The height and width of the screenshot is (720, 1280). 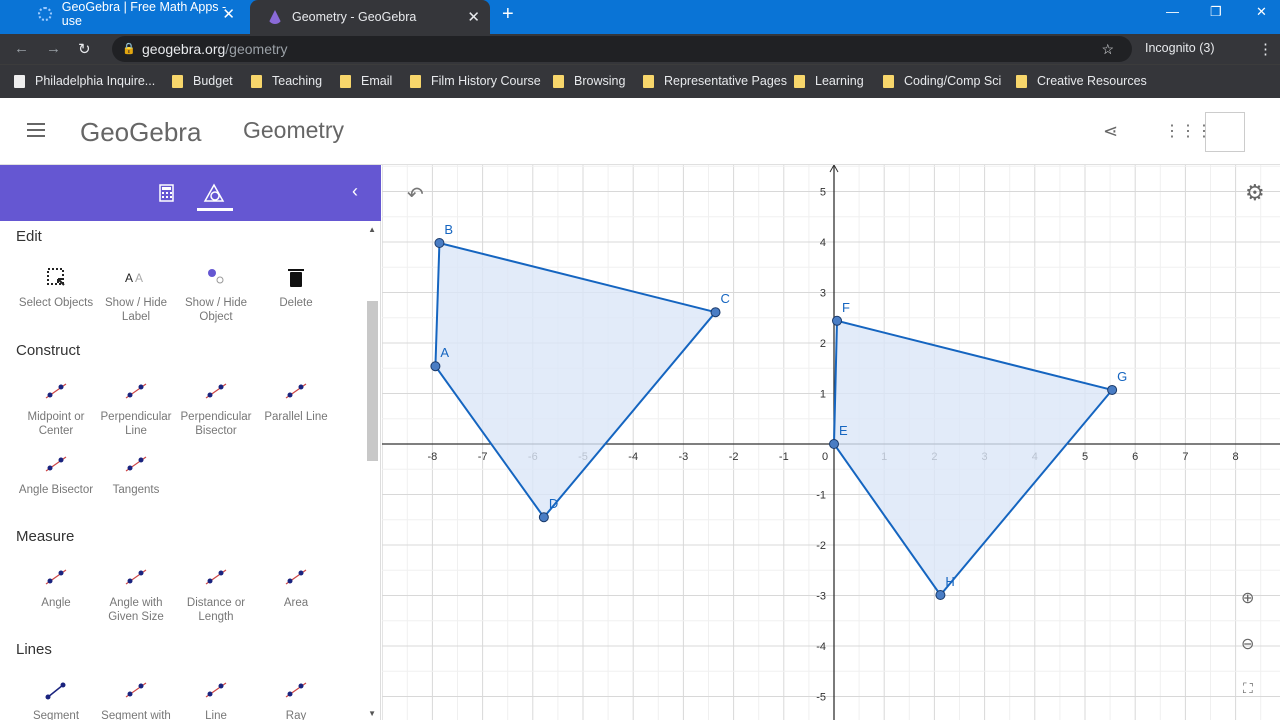 What do you see at coordinates (136, 610) in the screenshot?
I see `tool-label: Angle with Given Size` at bounding box center [136, 610].